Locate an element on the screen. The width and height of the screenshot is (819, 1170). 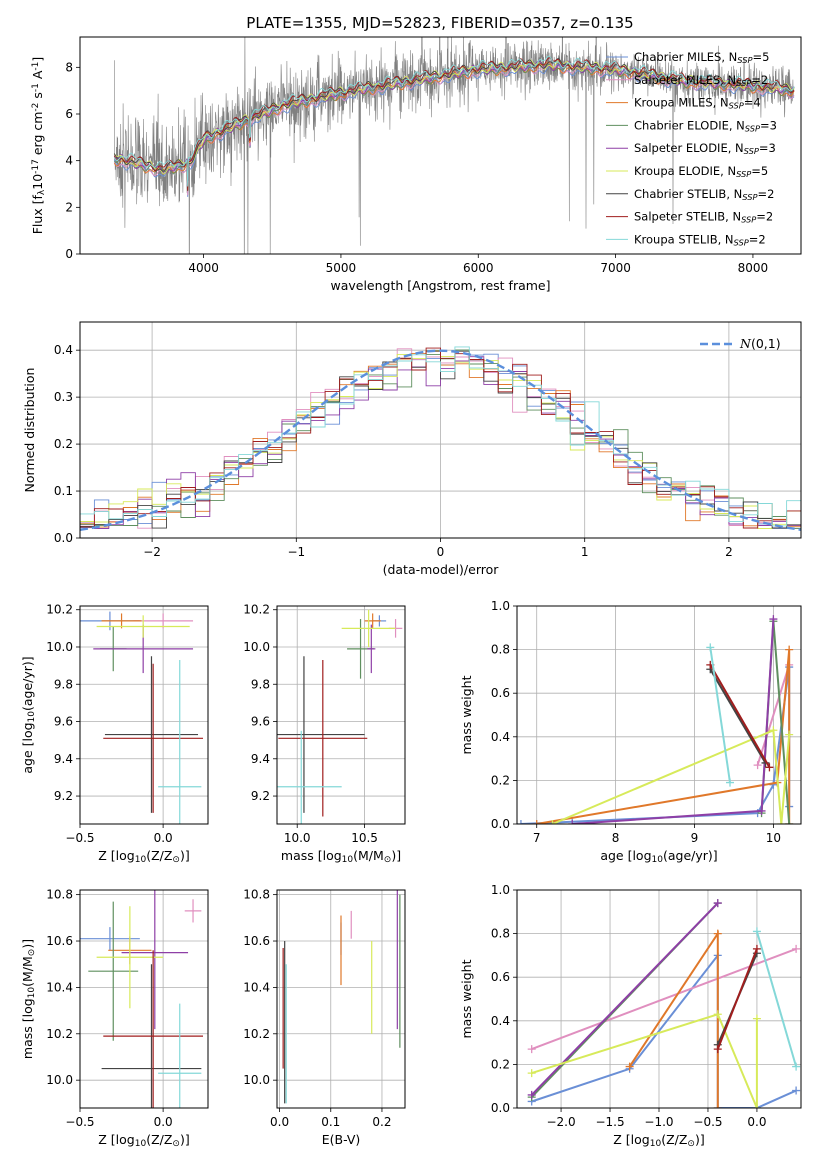
y-axis-label: Flux [fλ10-17 erg cm-2 s-1 A-1] is located at coordinates (38, 146).